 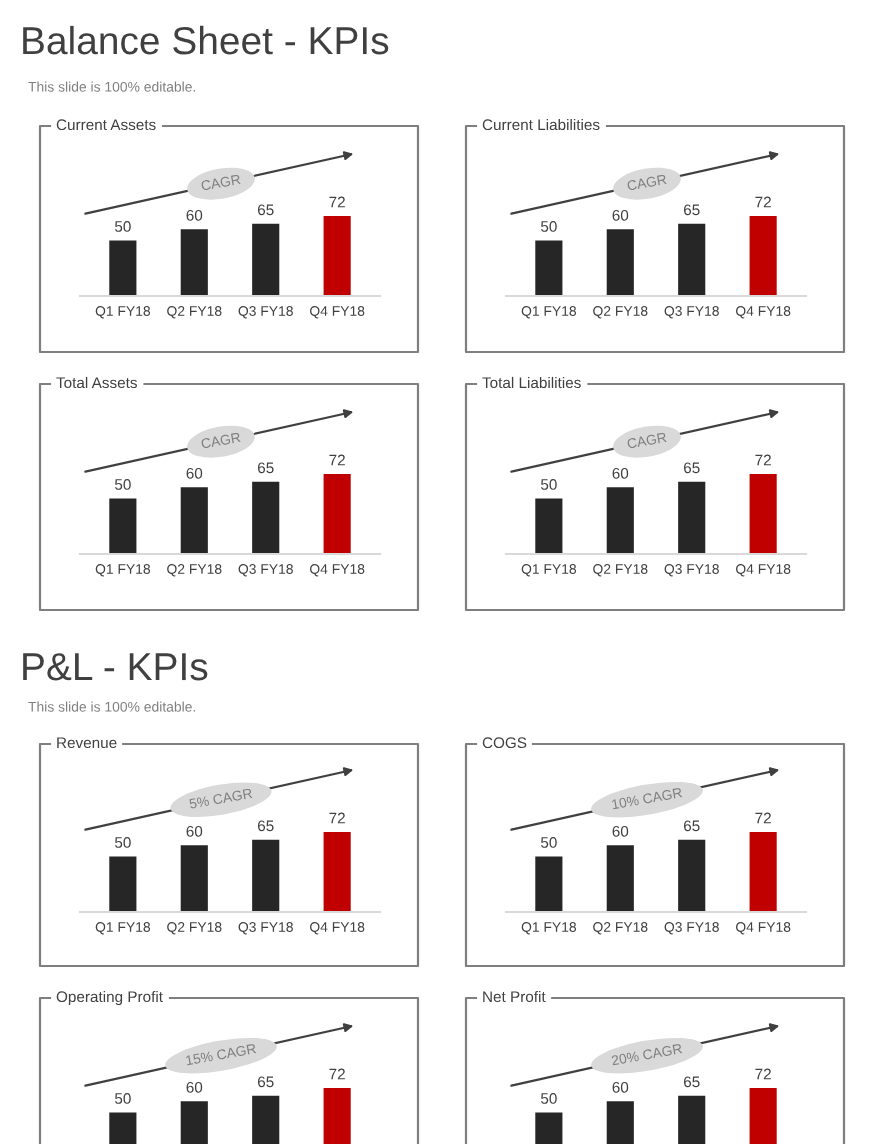 I want to click on text: Balance Sheet - KPIs, so click(x=206, y=40).